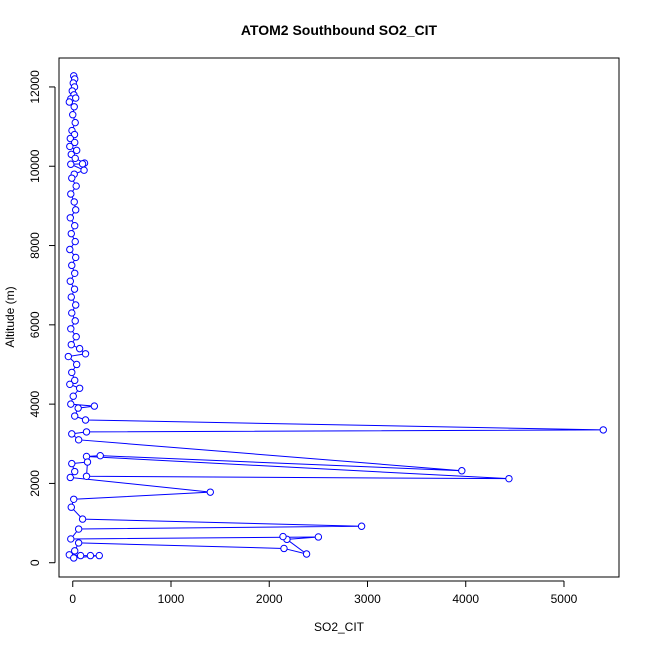 The image size is (650, 650). Describe the element at coordinates (35, 483) in the screenshot. I see `y-tick-label: 2000` at that location.